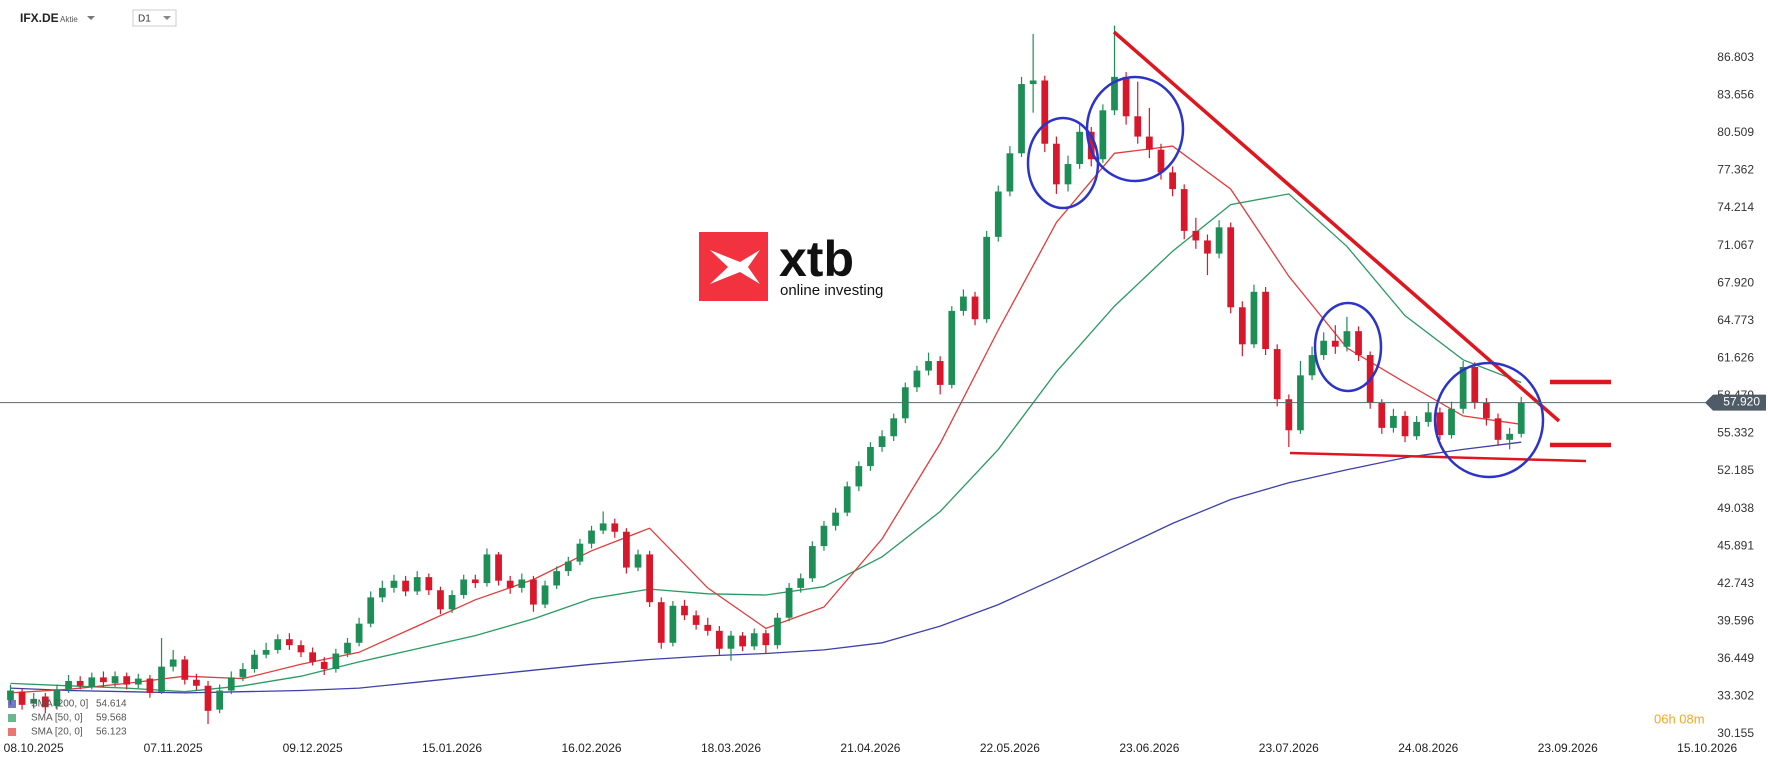 The width and height of the screenshot is (1768, 761). Describe the element at coordinates (816, 259) in the screenshot. I see `logo-brand: xtb` at that location.